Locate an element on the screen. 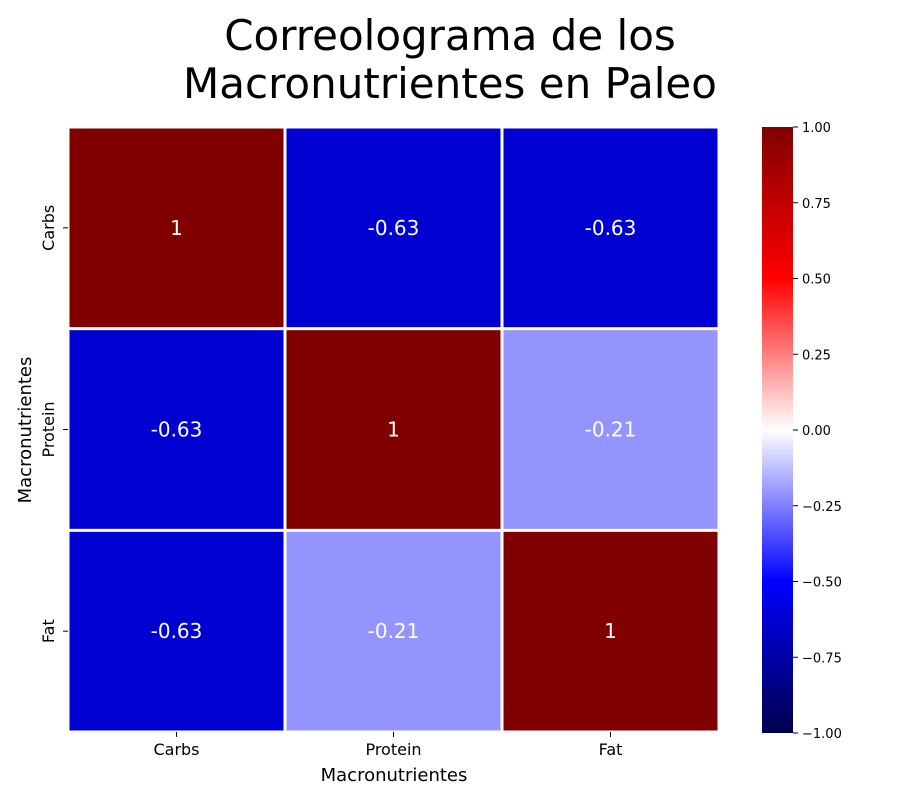 This screenshot has width=900, height=800. y-axis-ticks: Carbs Protein Fat is located at coordinates (53, 424).